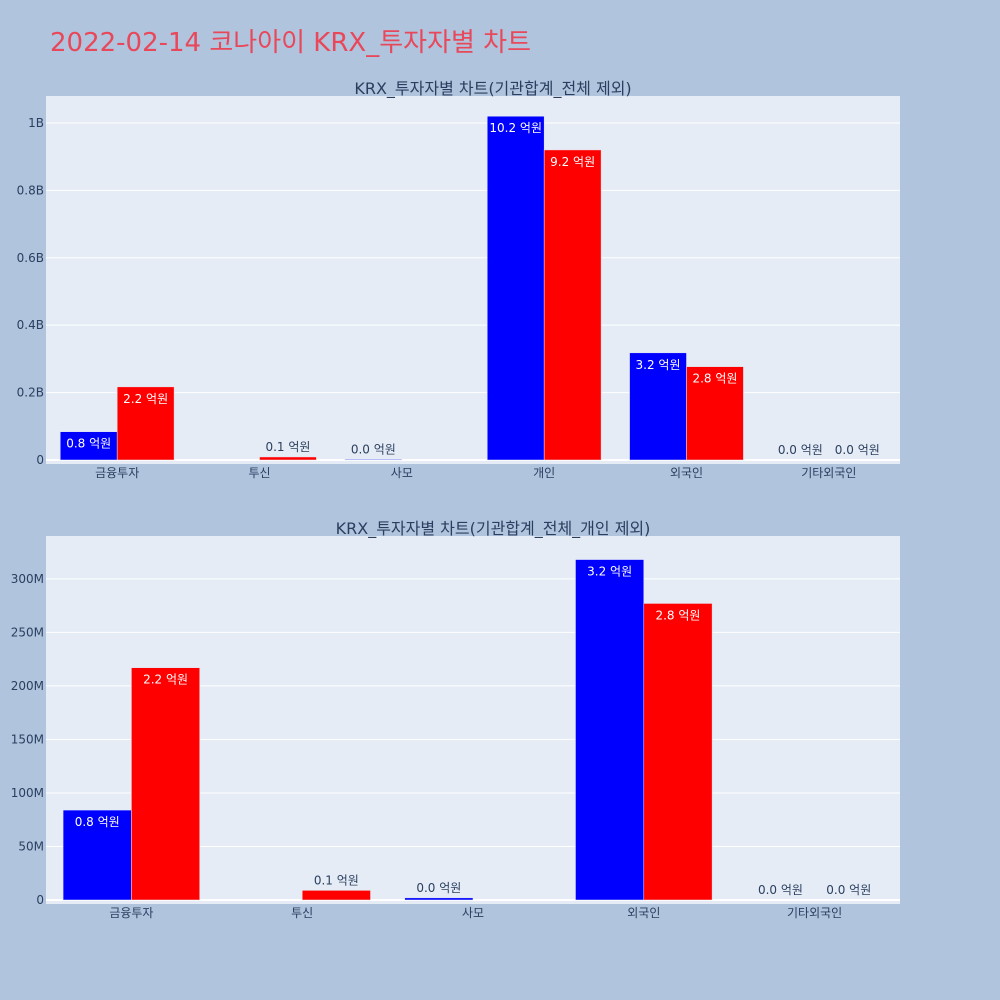 This screenshot has height=1000, width=1000. What do you see at coordinates (27, 686) in the screenshot?
I see `y-tick-label: 200M` at bounding box center [27, 686].